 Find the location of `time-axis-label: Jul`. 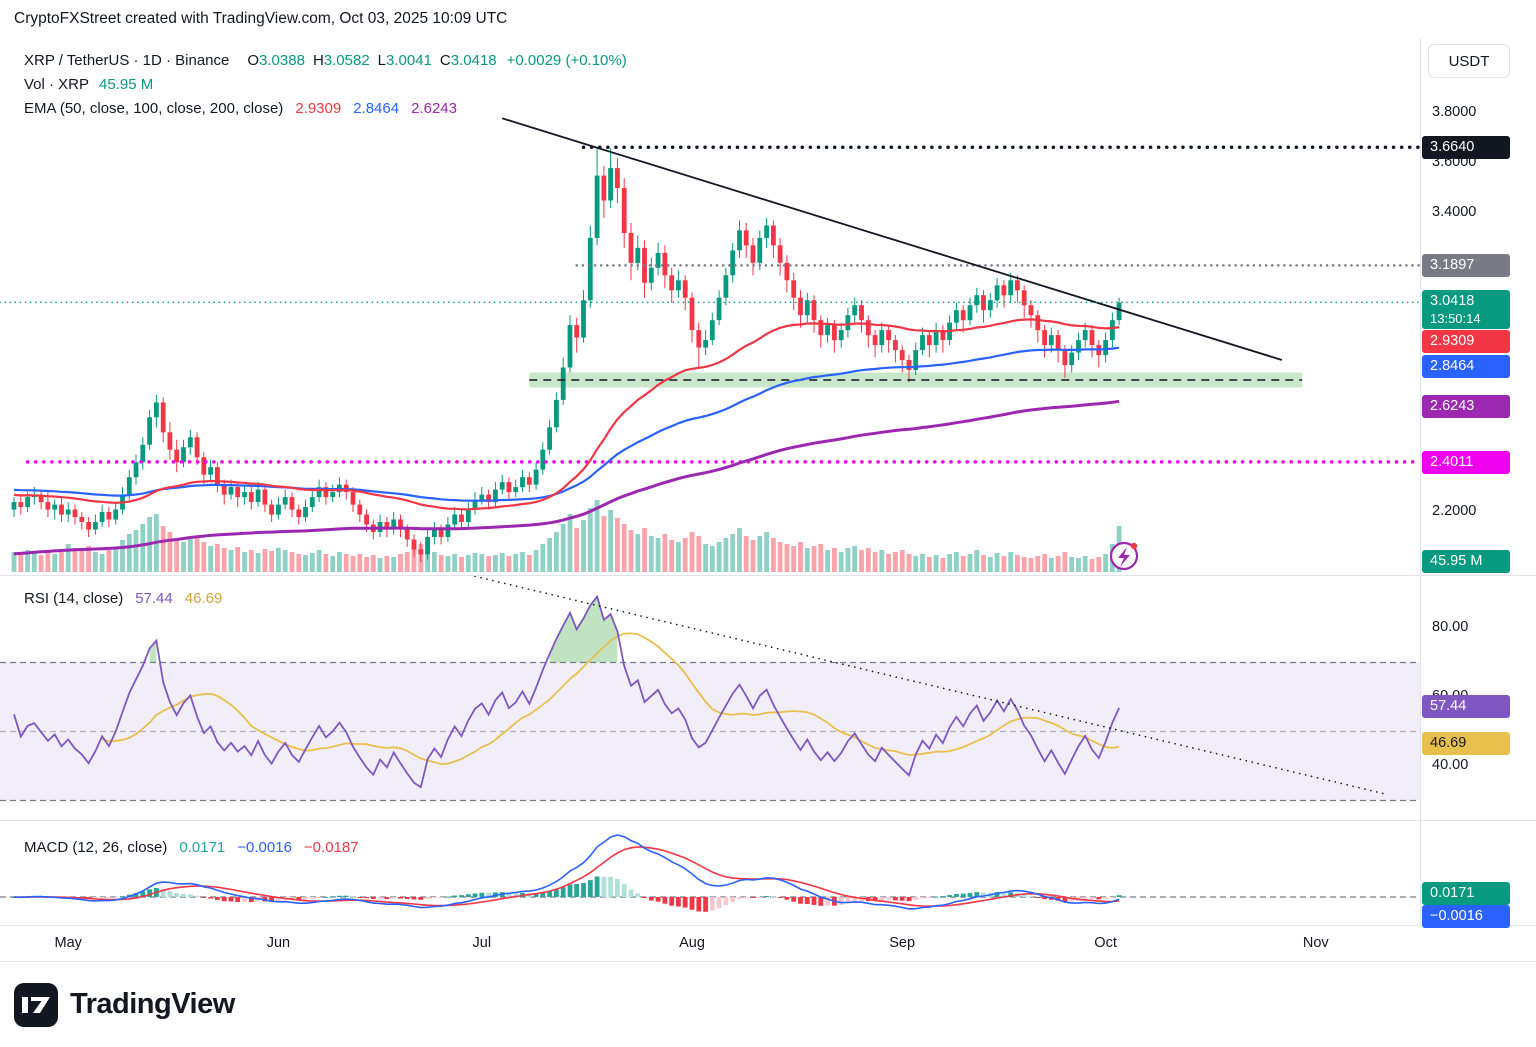

time-axis-label: Jul is located at coordinates (482, 943).